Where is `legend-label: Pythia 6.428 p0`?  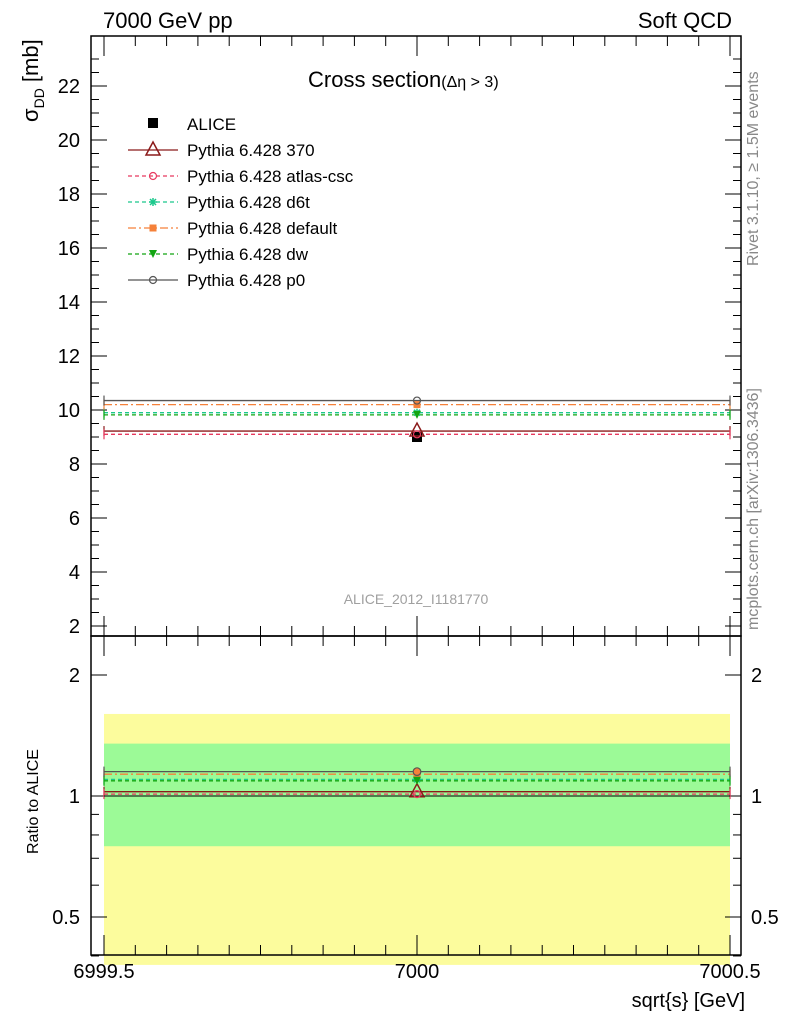 legend-label: Pythia 6.428 p0 is located at coordinates (246, 280).